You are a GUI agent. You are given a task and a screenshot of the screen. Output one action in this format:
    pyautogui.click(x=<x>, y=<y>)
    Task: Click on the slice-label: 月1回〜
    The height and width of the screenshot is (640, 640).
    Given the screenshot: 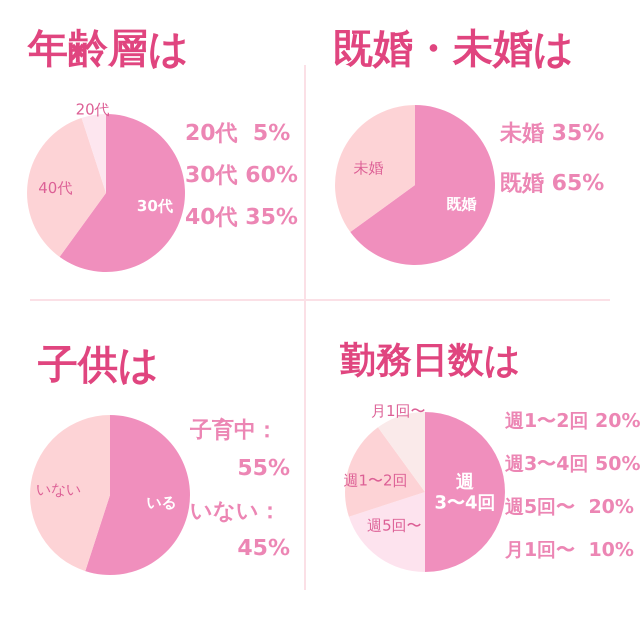 What is the action you would take?
    pyautogui.click(x=398, y=411)
    